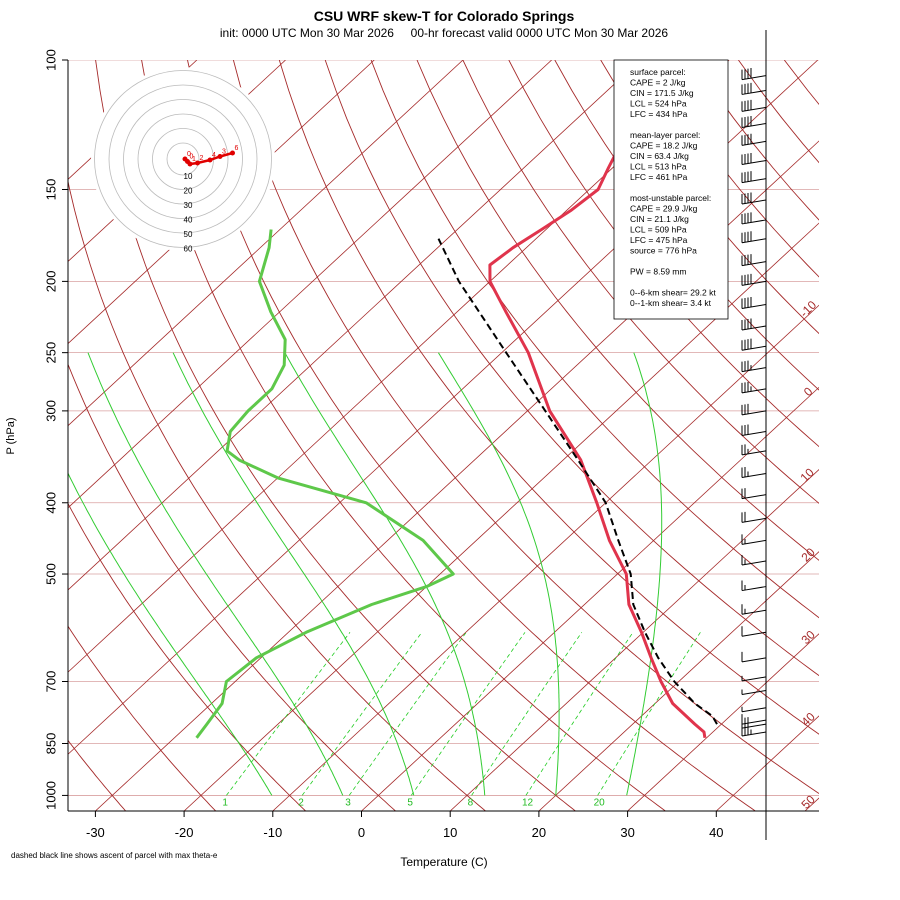 The image size is (900, 900). What do you see at coordinates (808, 555) in the screenshot?
I see `isotherm-label: 20` at bounding box center [808, 555].